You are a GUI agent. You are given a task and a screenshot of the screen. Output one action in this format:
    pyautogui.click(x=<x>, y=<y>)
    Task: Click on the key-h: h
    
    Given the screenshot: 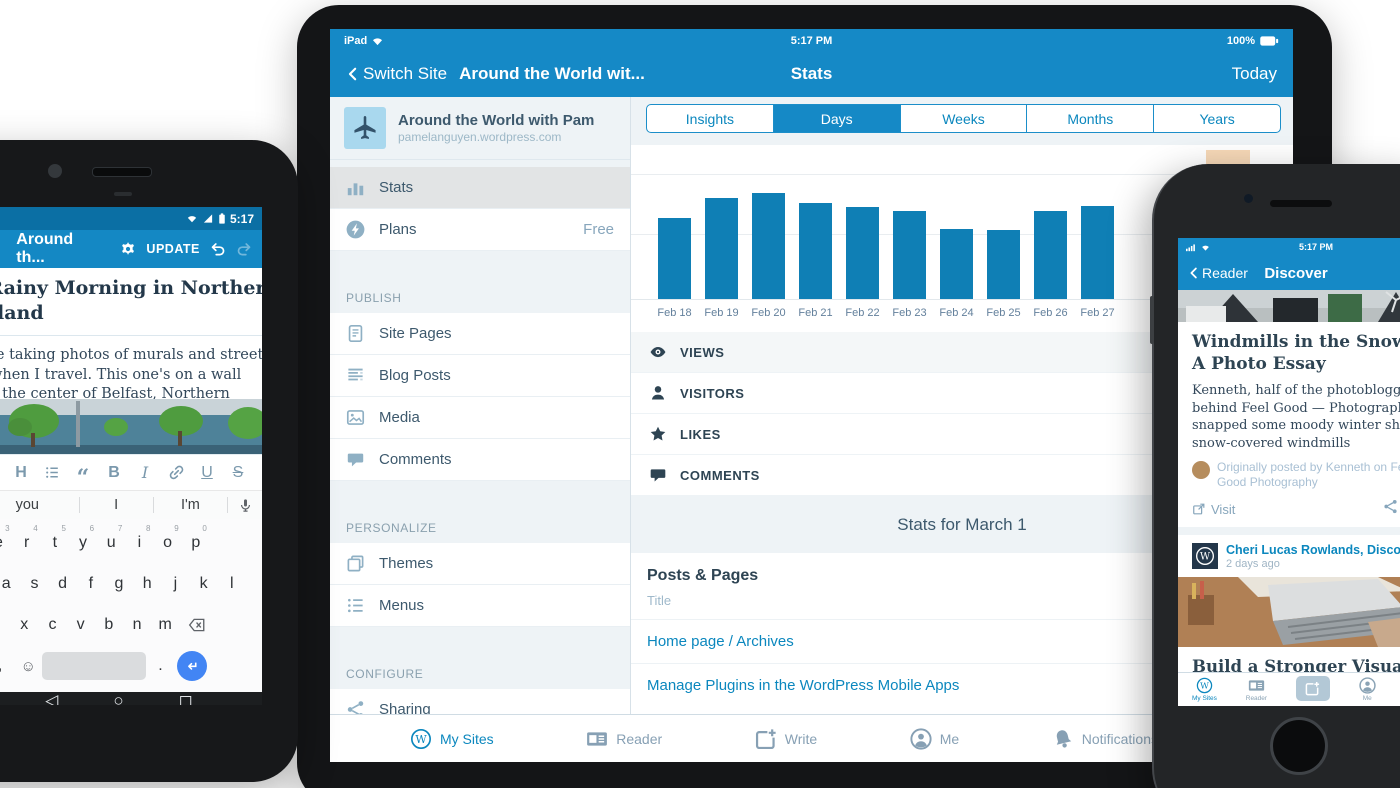 What is the action you would take?
    pyautogui.click(x=147, y=583)
    